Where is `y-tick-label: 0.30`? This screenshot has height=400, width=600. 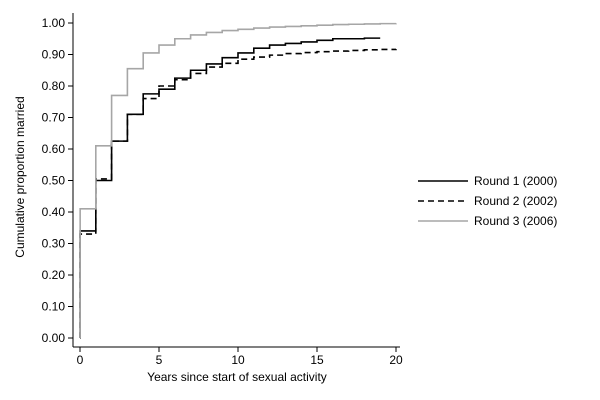
y-tick-label: 0.30 is located at coordinates (54, 244).